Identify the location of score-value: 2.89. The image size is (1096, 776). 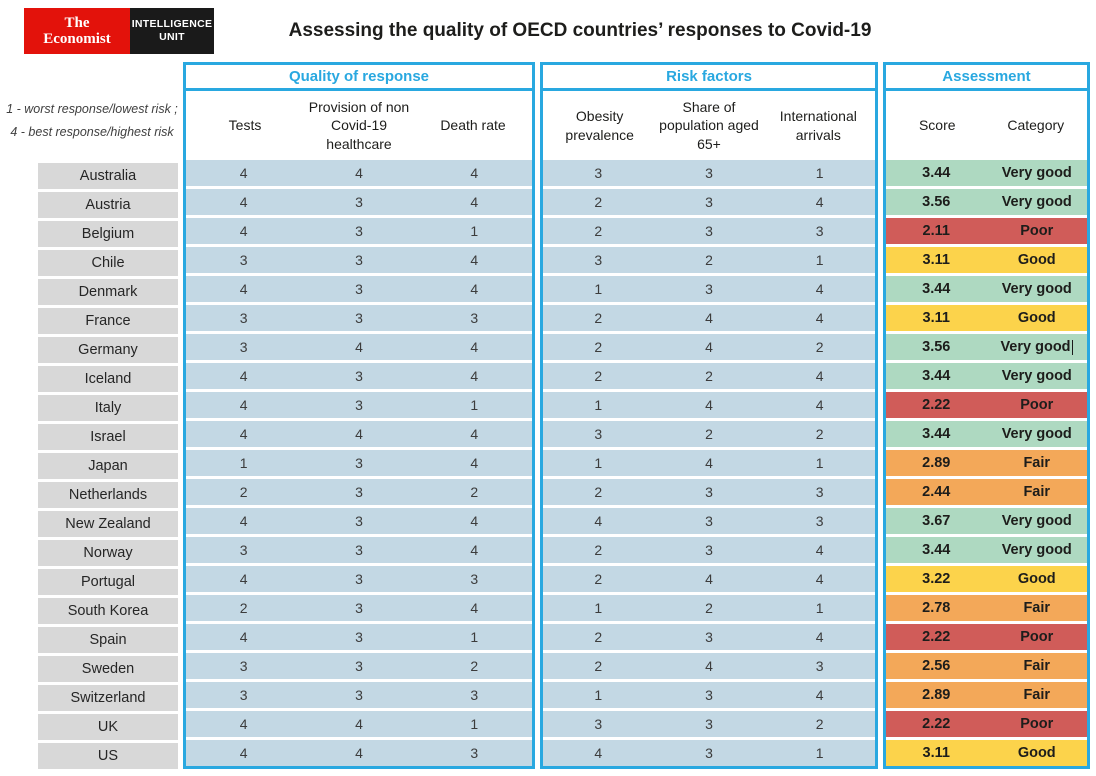
(936, 463).